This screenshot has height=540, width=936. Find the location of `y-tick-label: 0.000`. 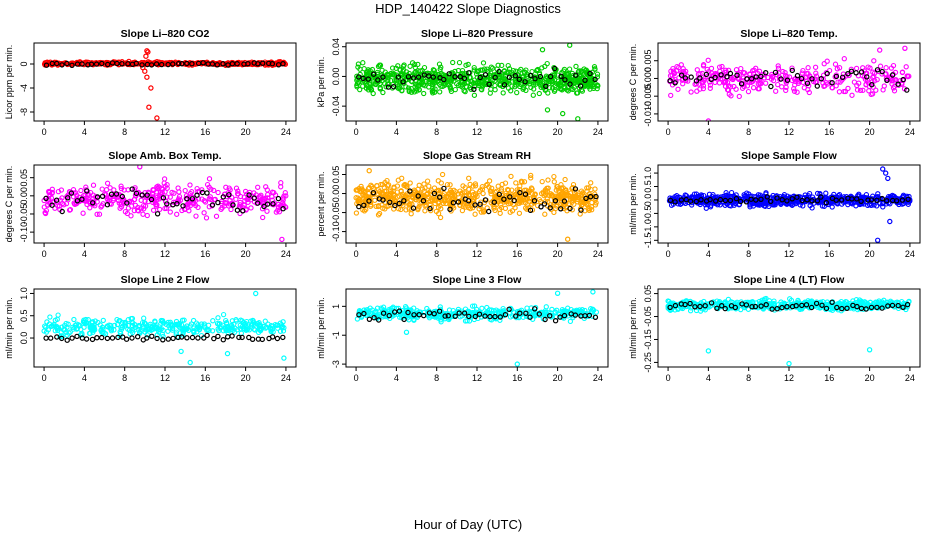

y-tick-label: 0.000 is located at coordinates (648, 78).